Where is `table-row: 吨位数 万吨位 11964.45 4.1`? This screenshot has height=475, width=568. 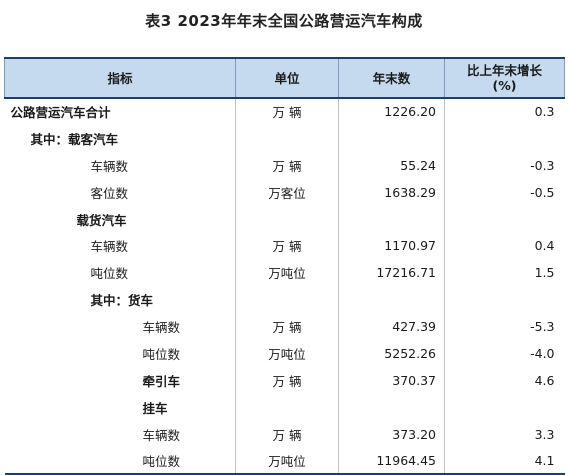 table-row: 吨位数 万吨位 11964.45 4.1 is located at coordinates (284, 461).